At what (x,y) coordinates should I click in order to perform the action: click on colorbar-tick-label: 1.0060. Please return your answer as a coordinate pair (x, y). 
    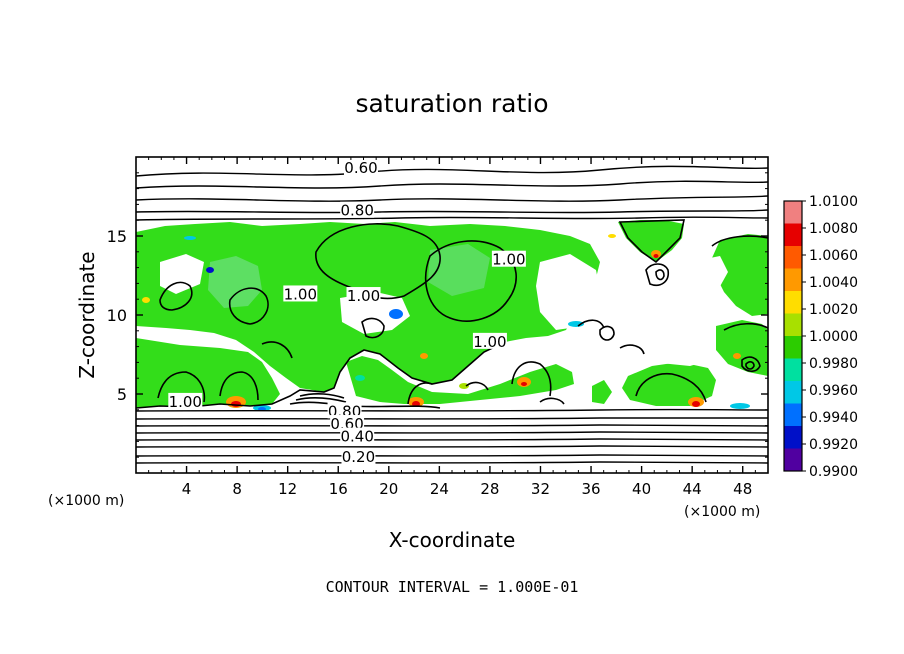
    Looking at the image, I should click on (833, 256).